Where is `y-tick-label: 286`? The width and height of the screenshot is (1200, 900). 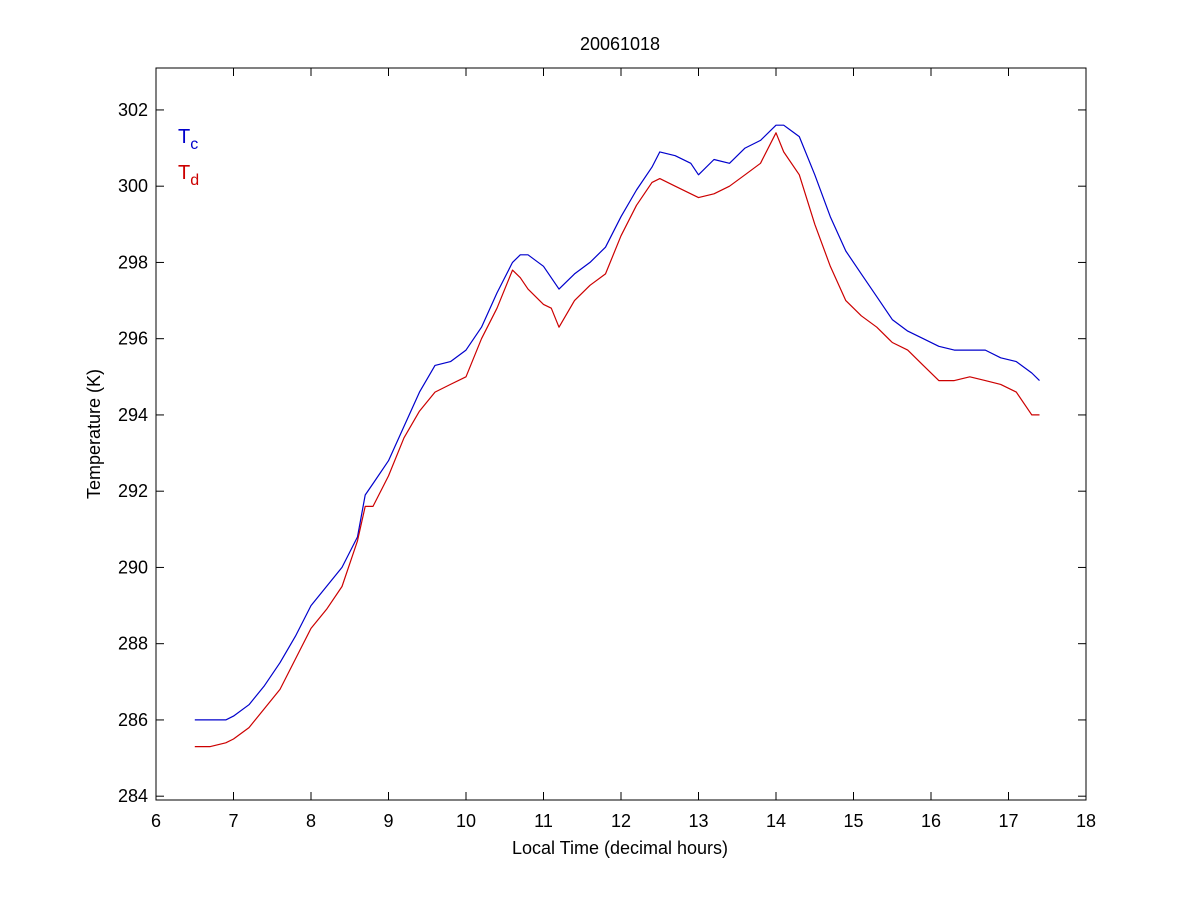 y-tick-label: 286 is located at coordinates (133, 720).